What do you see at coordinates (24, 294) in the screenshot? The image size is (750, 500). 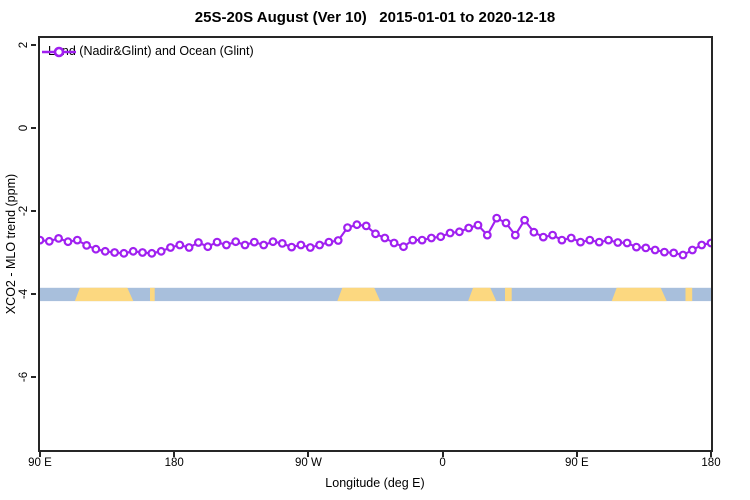 I see `y-tick-label: -4` at bounding box center [24, 294].